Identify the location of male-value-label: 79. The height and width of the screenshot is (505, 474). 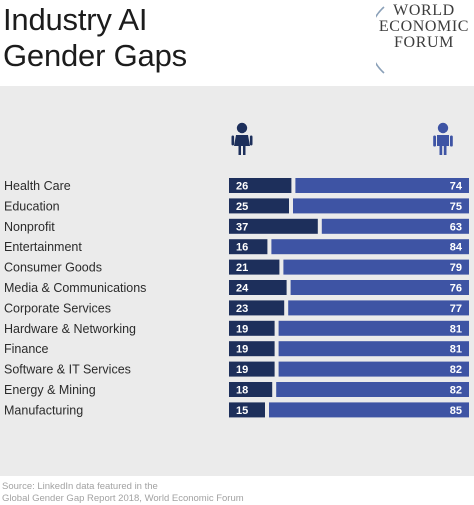
(456, 268).